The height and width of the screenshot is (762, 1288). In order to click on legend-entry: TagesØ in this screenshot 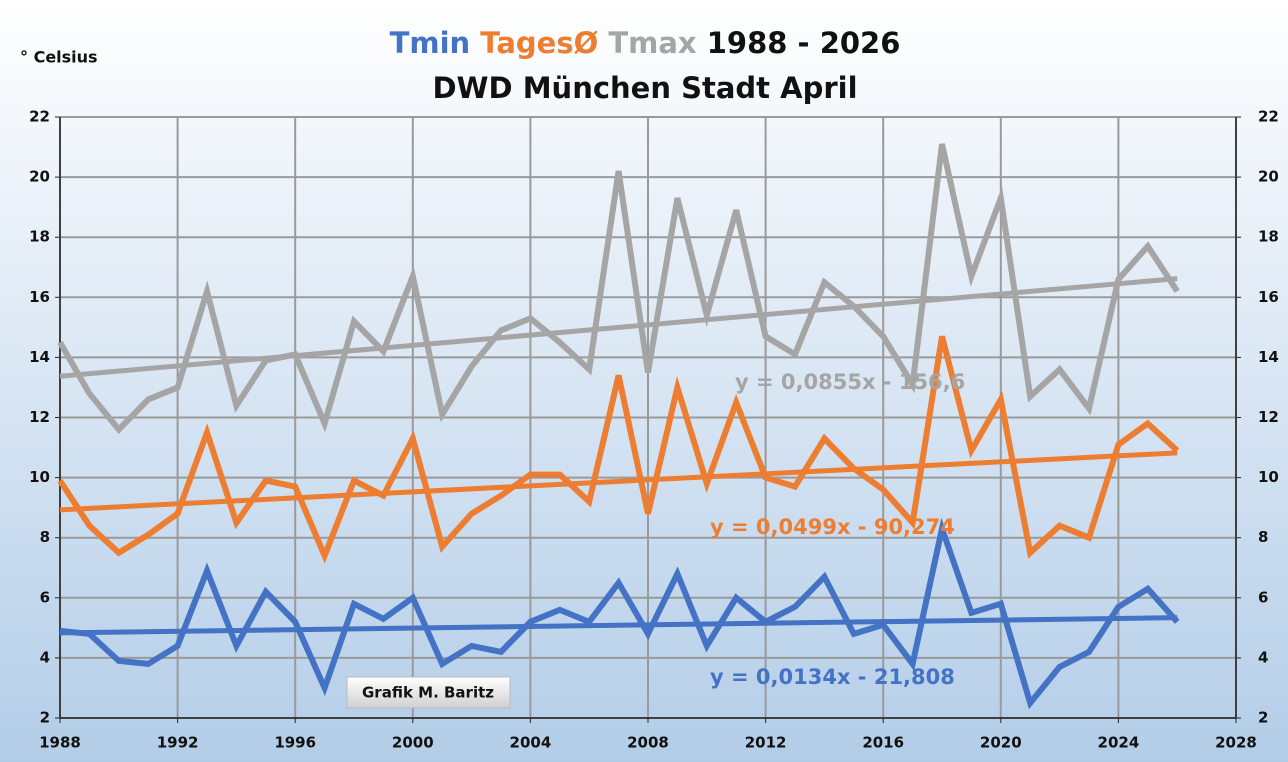, I will do `click(539, 43)`.